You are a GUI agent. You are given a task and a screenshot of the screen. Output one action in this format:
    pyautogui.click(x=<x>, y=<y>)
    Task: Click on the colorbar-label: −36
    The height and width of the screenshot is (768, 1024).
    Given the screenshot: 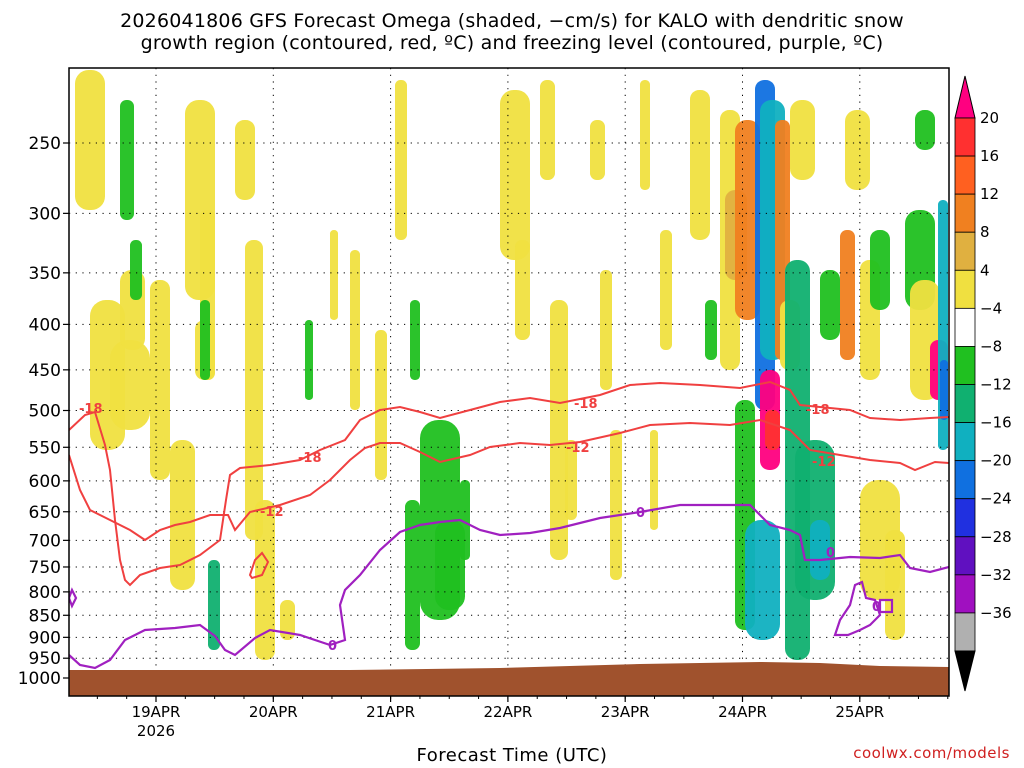 What is the action you would take?
    pyautogui.click(x=996, y=613)
    